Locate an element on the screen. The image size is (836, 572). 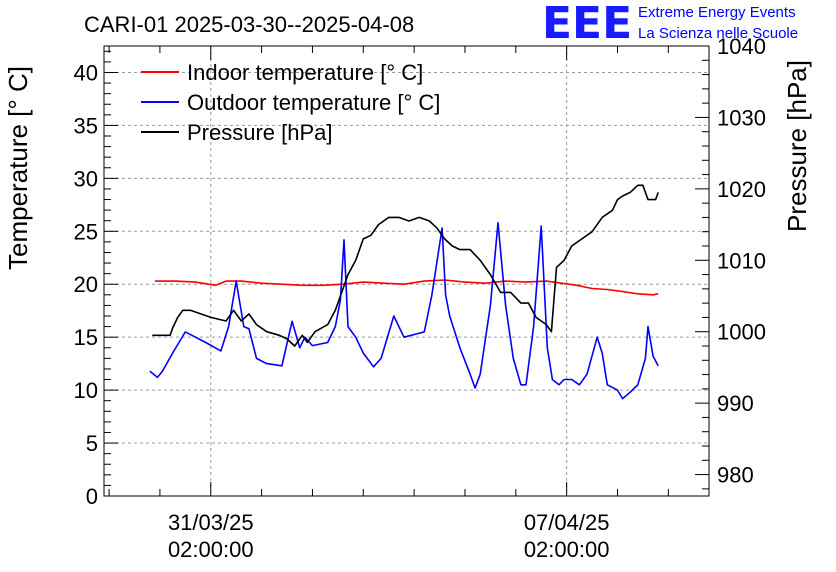
right-tick-label: 1030 is located at coordinates (741, 117).